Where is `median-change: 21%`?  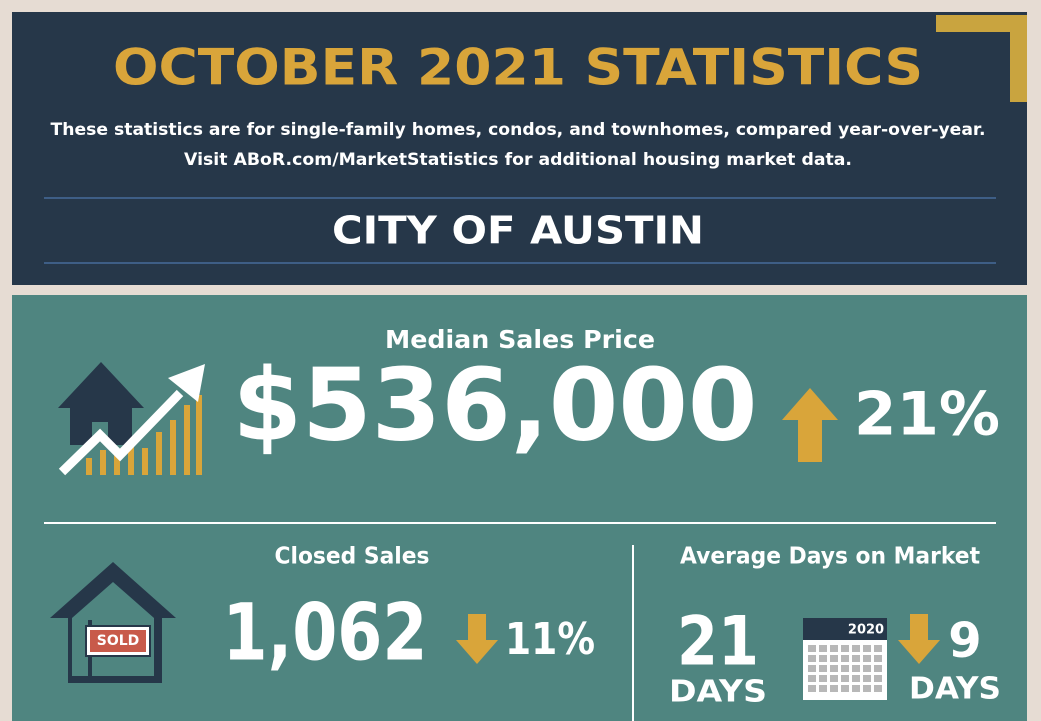 median-change: 21% is located at coordinates (927, 415).